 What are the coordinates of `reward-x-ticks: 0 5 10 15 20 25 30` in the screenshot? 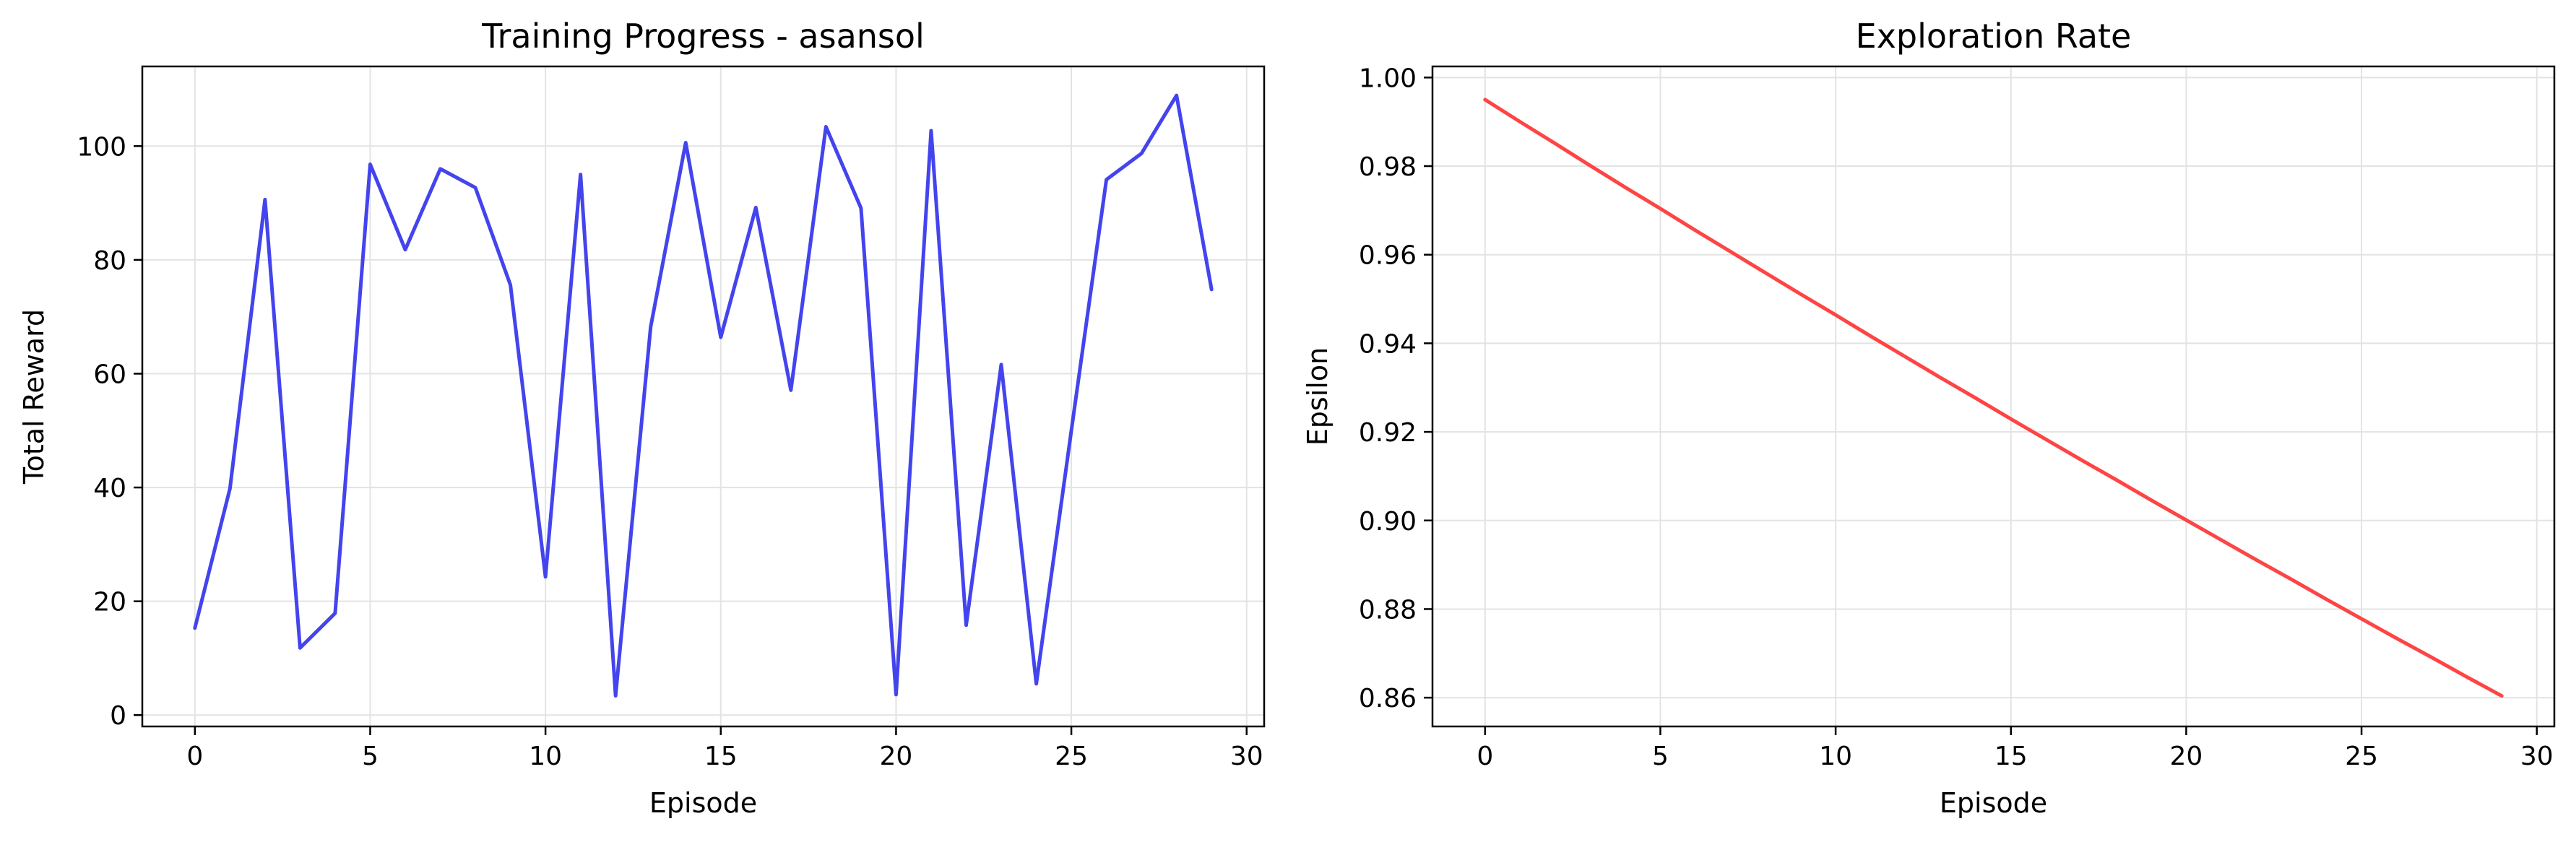 It's located at (724, 748).